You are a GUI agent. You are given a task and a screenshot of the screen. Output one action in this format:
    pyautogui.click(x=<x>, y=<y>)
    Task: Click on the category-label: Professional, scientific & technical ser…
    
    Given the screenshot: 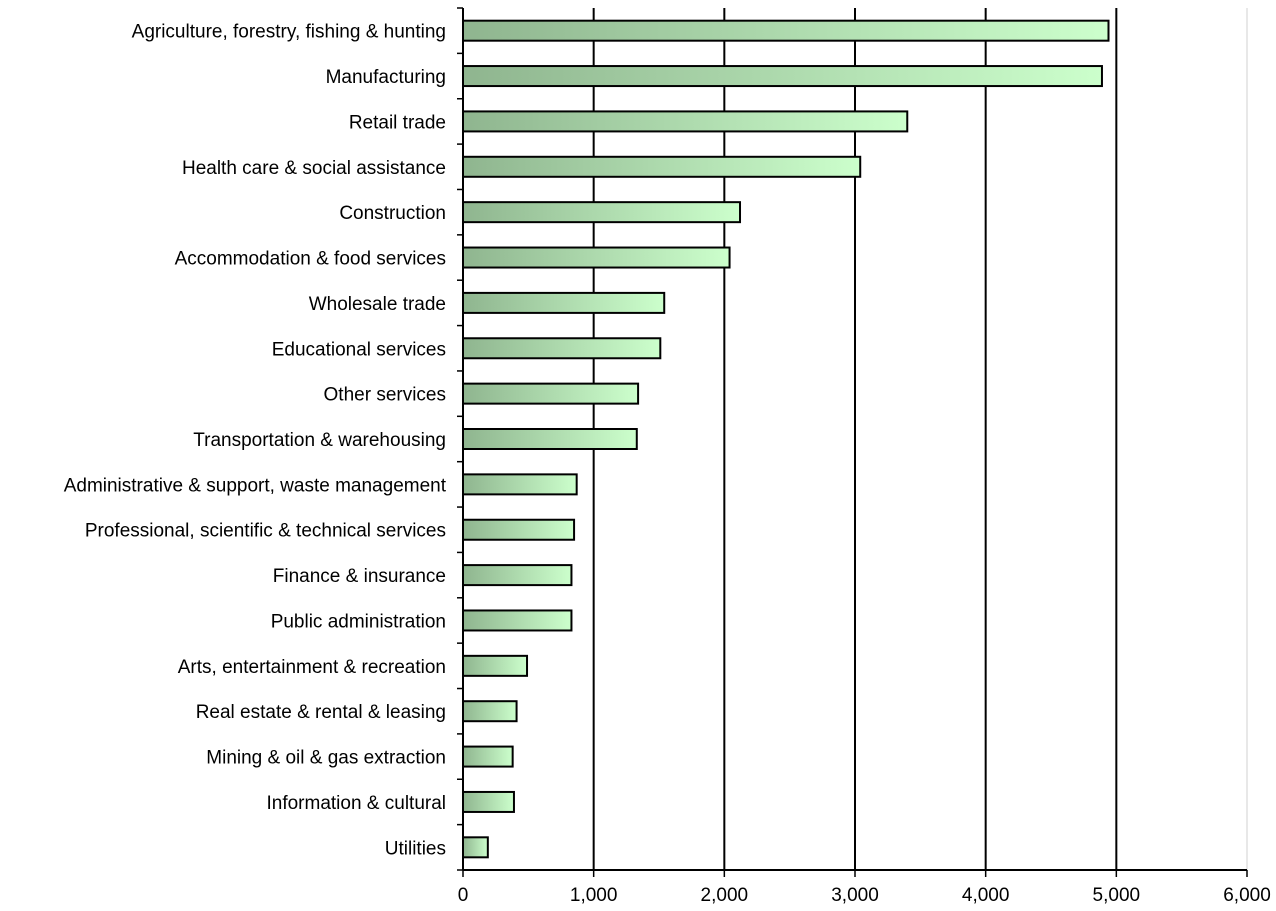 What is the action you would take?
    pyautogui.click(x=265, y=531)
    